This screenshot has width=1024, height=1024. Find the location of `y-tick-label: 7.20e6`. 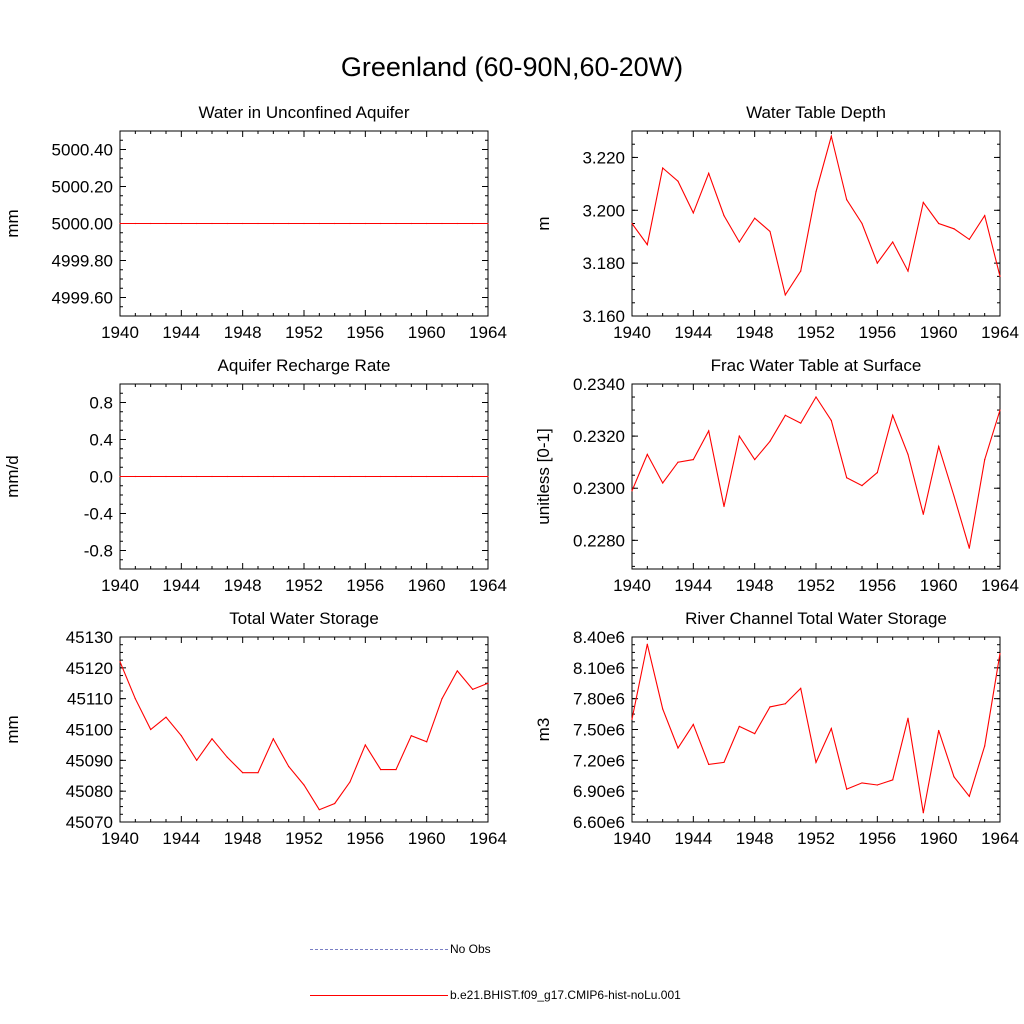

y-tick-label: 7.20e6 is located at coordinates (599, 760).